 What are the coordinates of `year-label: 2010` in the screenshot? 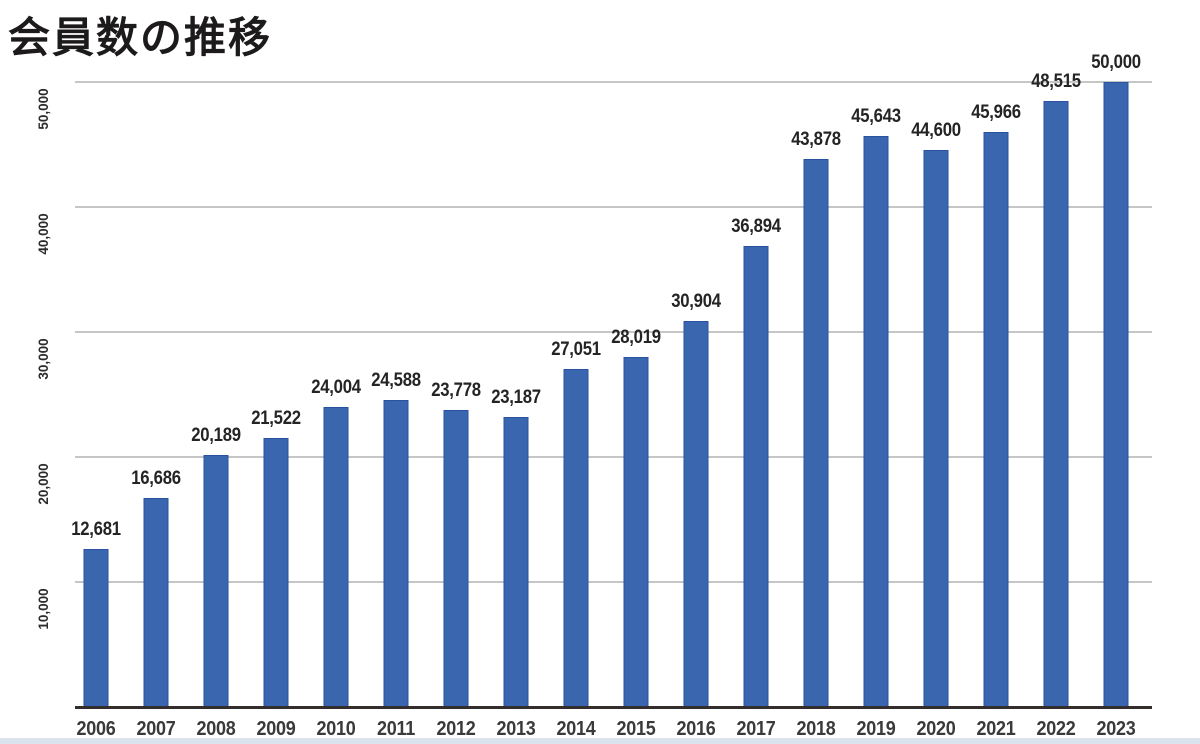 It's located at (336, 729).